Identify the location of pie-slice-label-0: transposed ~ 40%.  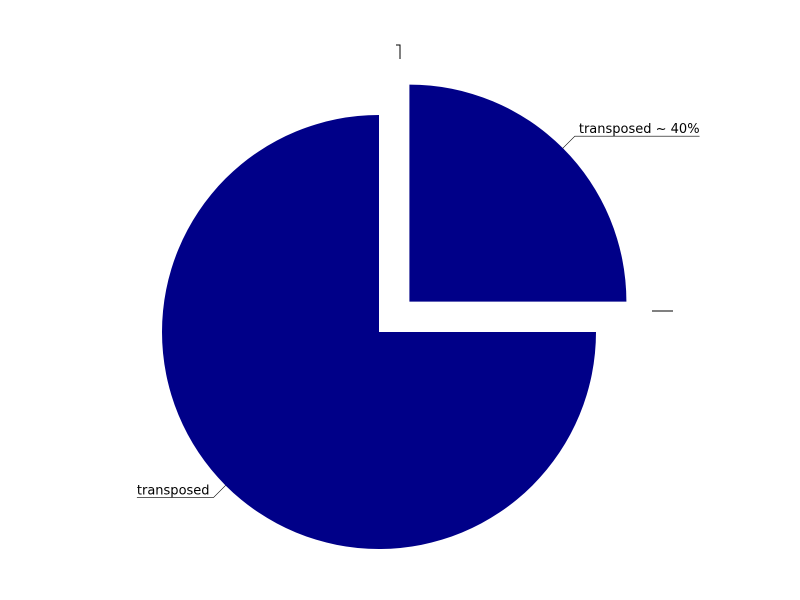
(639, 129).